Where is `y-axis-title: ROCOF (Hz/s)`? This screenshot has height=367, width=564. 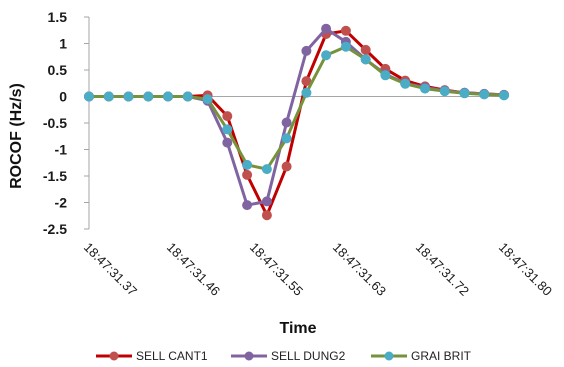 y-axis-title: ROCOF (Hz/s) is located at coordinates (16, 136).